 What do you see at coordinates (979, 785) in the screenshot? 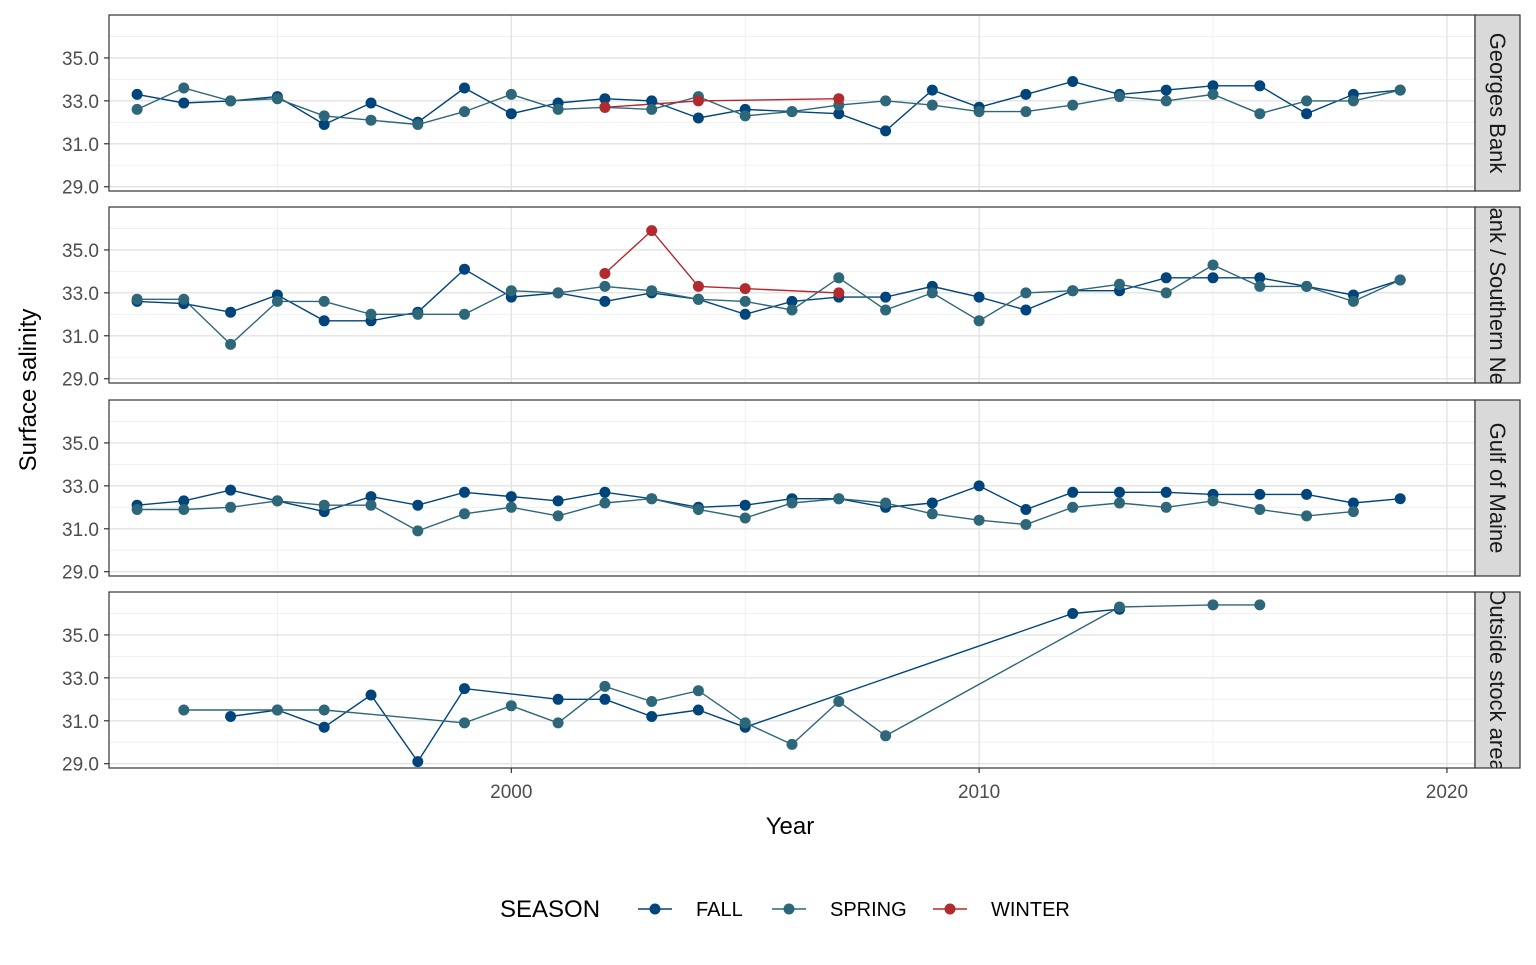
I see `axis-layer: 2000 2010 2020` at bounding box center [979, 785].